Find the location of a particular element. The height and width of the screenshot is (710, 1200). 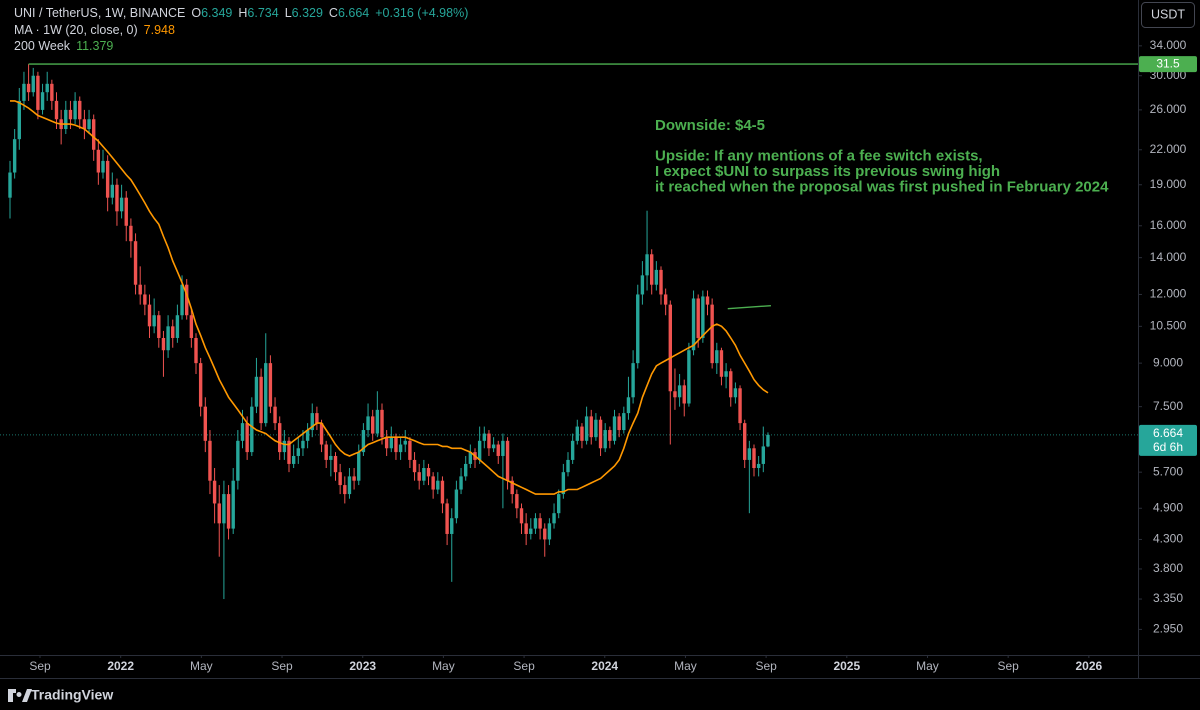

ohlc-value: 6.329 is located at coordinates (307, 13).